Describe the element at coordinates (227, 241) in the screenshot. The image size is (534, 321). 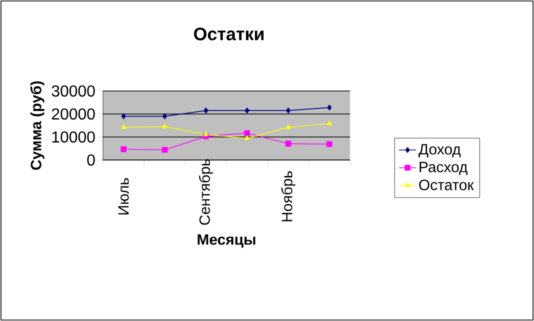
I see `x-axis-title: Месяцы` at that location.